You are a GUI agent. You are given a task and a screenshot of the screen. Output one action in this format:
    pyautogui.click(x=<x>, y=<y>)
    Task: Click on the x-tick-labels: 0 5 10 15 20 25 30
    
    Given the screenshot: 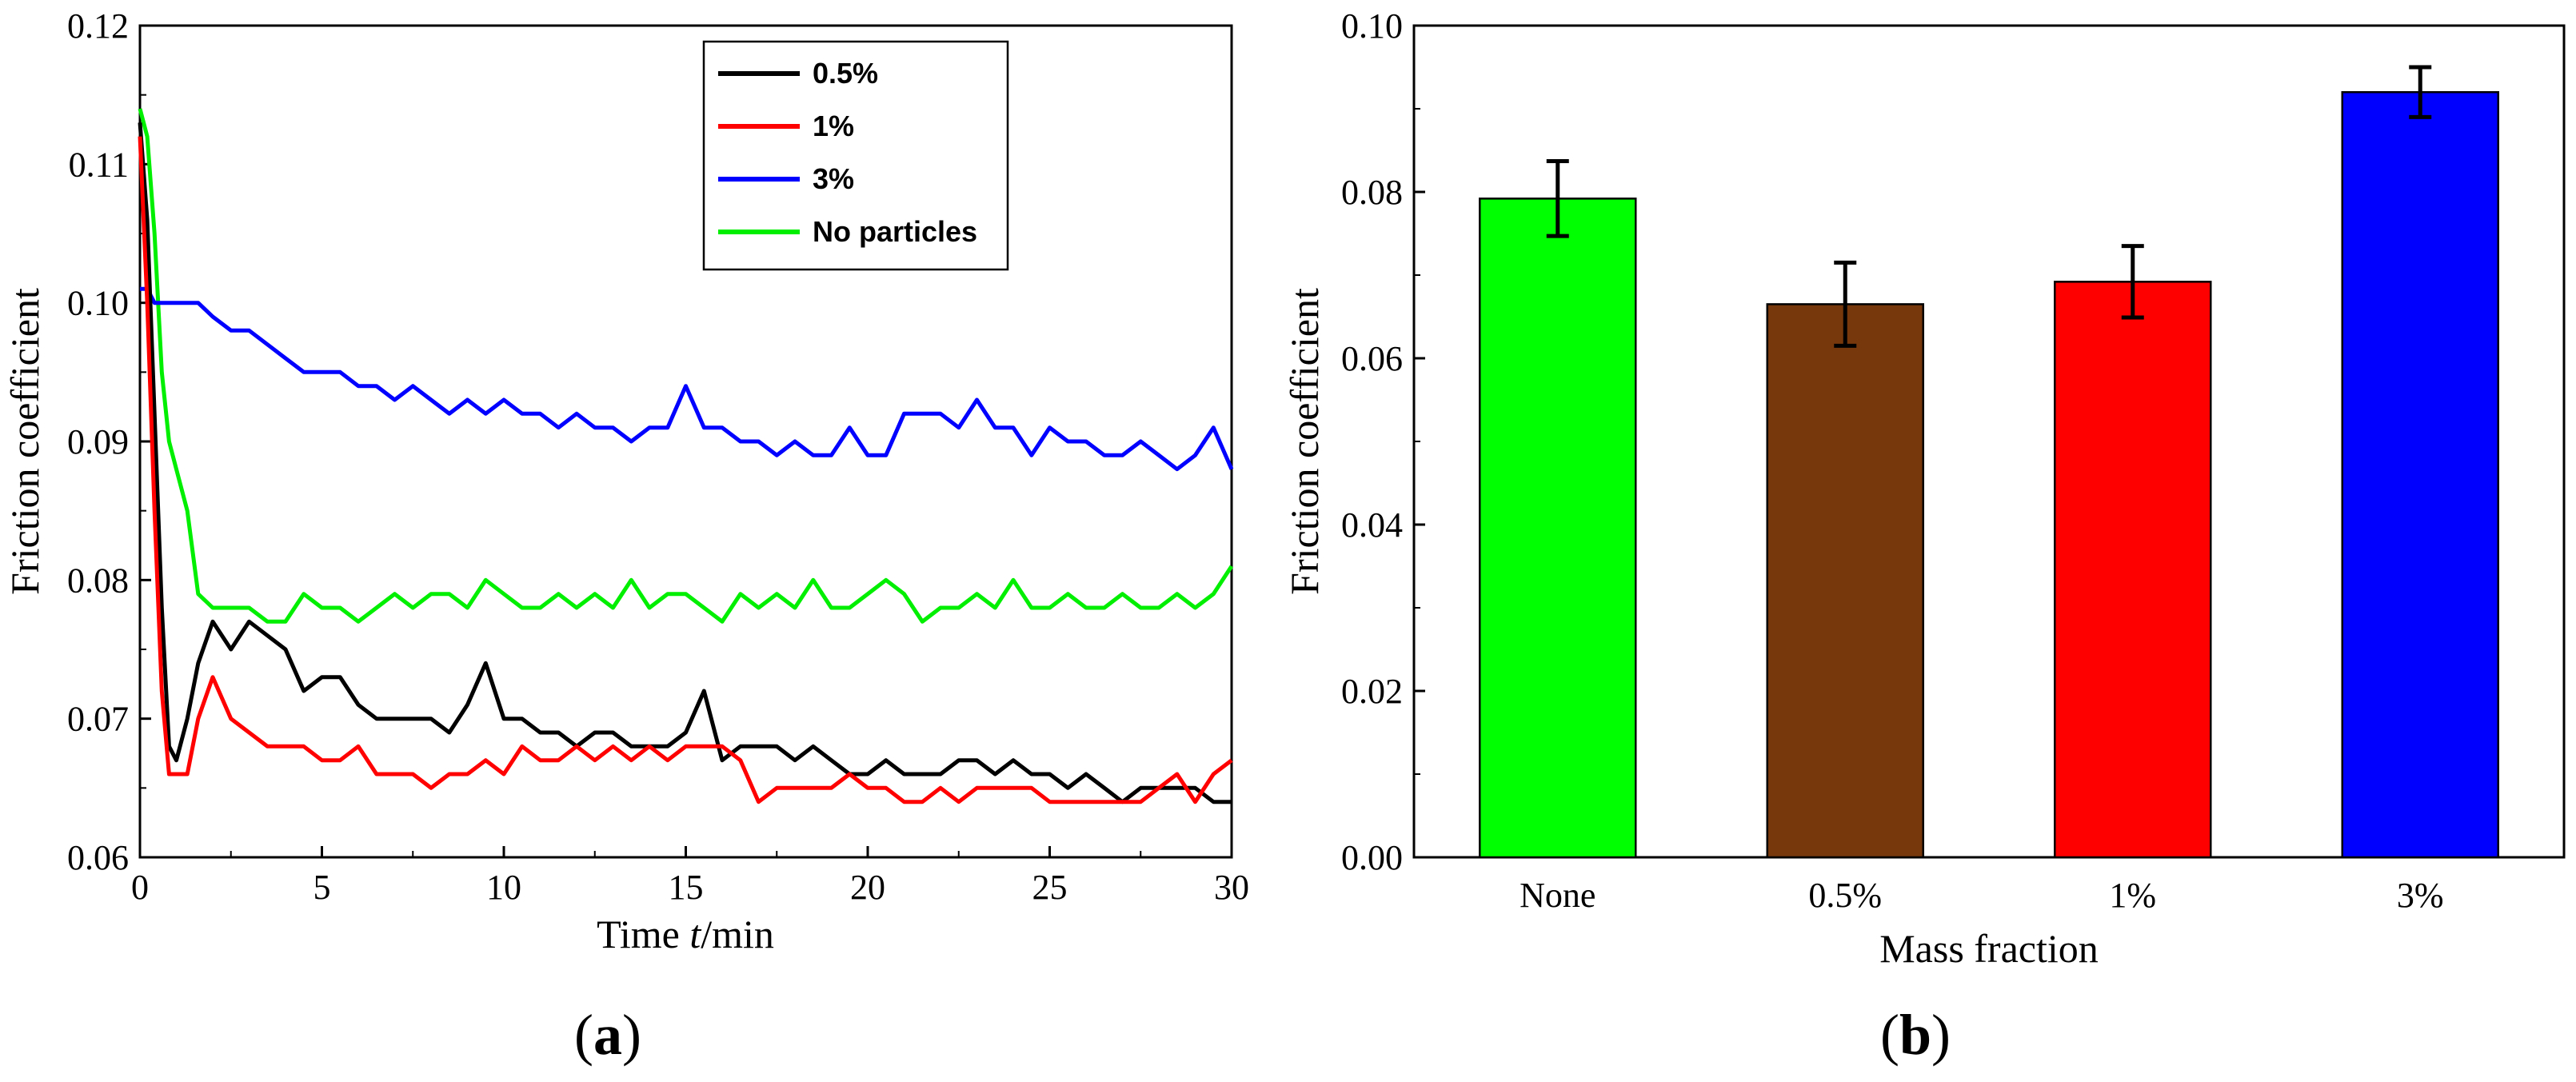 What is the action you would take?
    pyautogui.click(x=690, y=887)
    